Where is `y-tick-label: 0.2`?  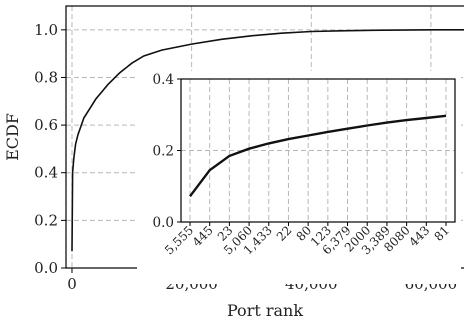 y-tick-label: 0.2 is located at coordinates (46, 220).